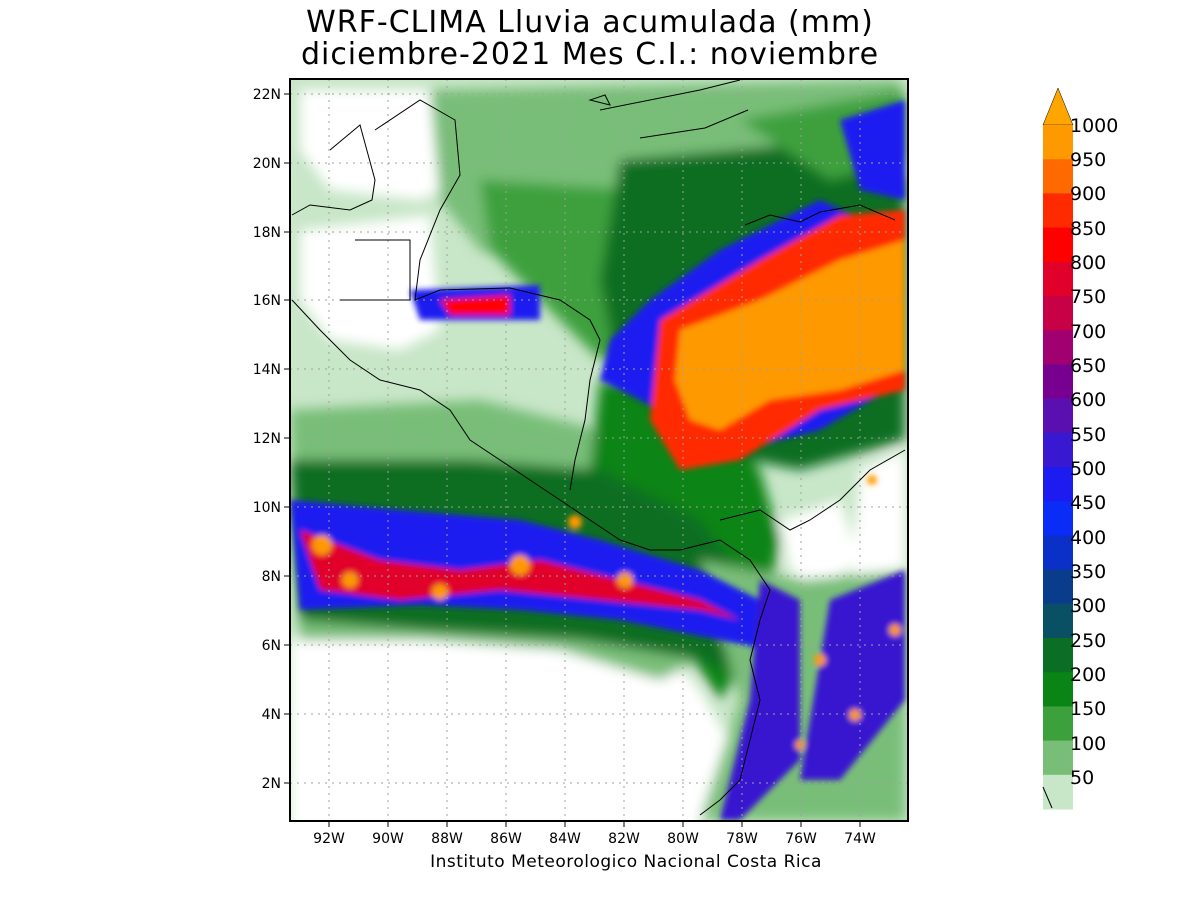  Describe the element at coordinates (594, 839) in the screenshot. I see `lon-labels: 92W 90W 88W 86W 84W 82W 80W 78W 76W 74W` at that location.